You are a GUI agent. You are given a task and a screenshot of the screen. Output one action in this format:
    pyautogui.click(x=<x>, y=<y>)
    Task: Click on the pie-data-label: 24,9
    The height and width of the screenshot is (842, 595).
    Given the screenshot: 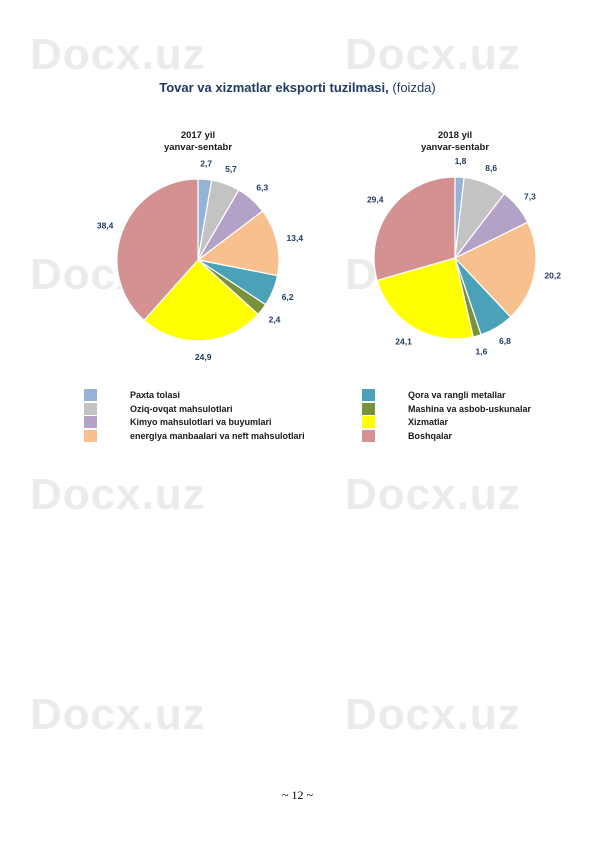 What is the action you would take?
    pyautogui.click(x=203, y=357)
    